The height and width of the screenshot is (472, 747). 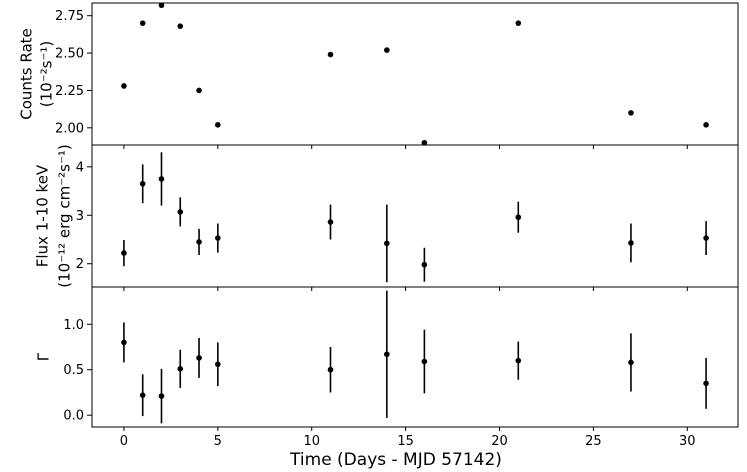 What do you see at coordinates (593, 441) in the screenshot?
I see `x-tick-label: 25` at bounding box center [593, 441].